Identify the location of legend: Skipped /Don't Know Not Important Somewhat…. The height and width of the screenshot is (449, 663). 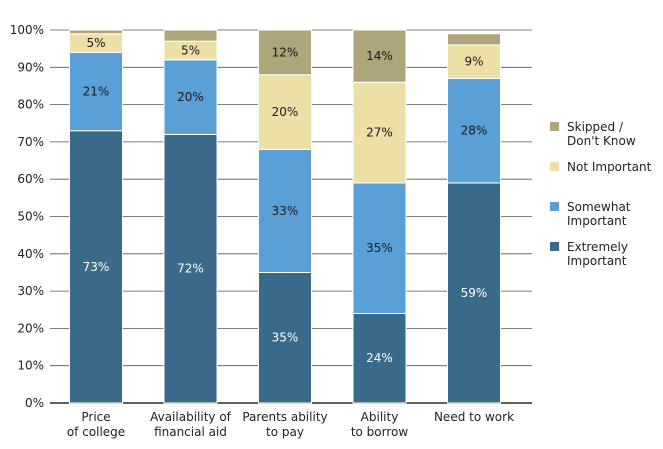
(601, 194).